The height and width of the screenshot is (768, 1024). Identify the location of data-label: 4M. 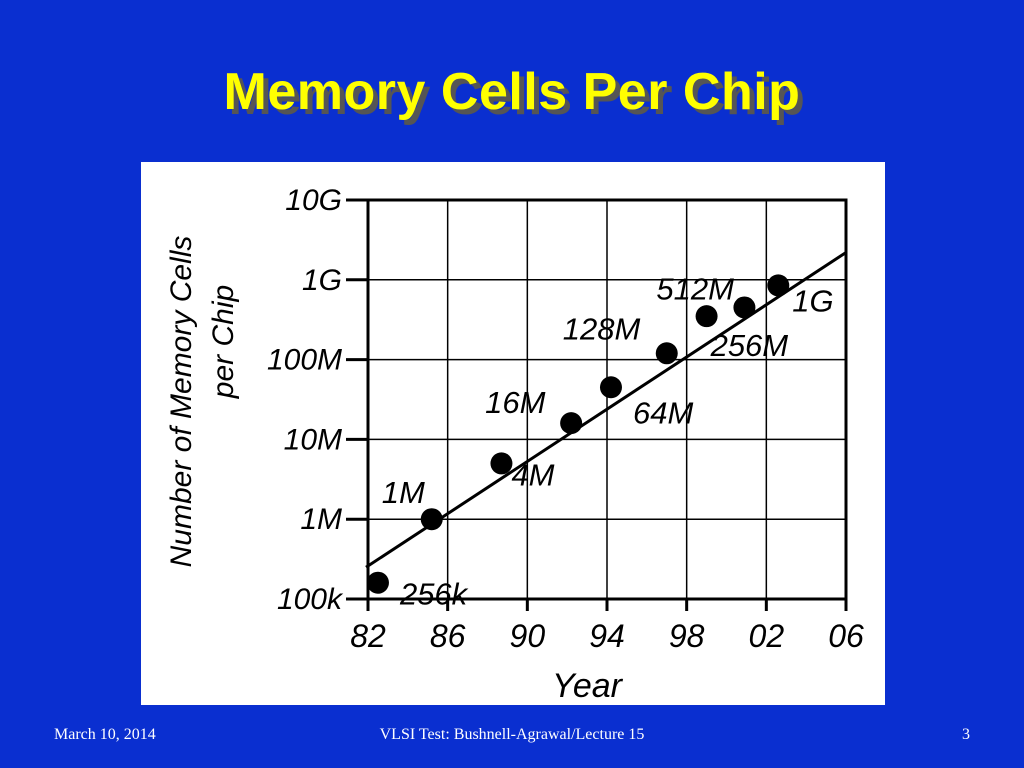
(532, 474).